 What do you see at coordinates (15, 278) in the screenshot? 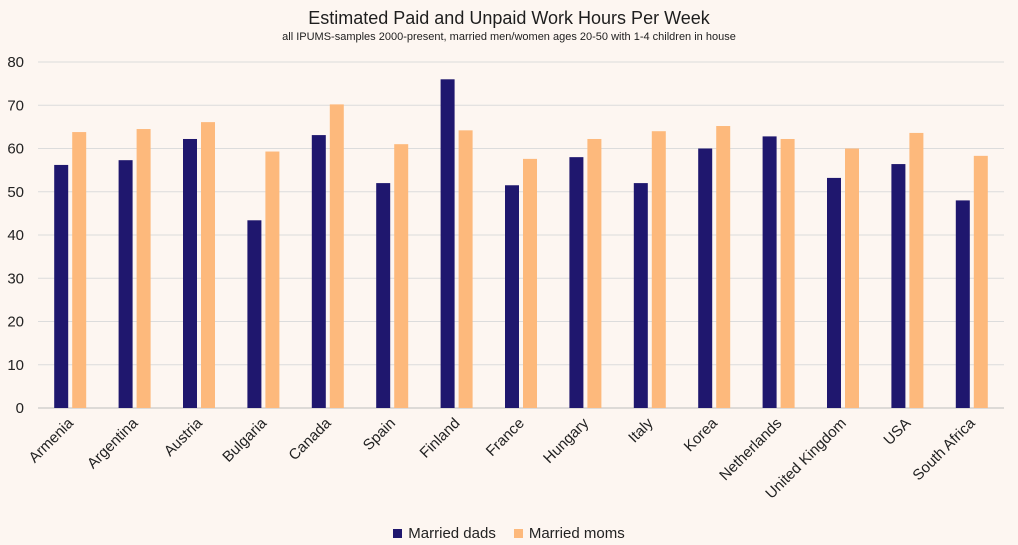
I see `y-tick-label: 30` at bounding box center [15, 278].